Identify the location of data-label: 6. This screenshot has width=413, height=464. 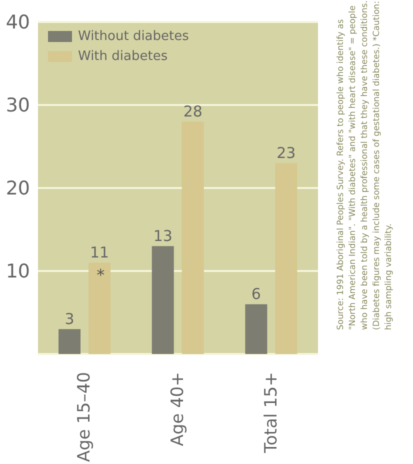
(256, 294).